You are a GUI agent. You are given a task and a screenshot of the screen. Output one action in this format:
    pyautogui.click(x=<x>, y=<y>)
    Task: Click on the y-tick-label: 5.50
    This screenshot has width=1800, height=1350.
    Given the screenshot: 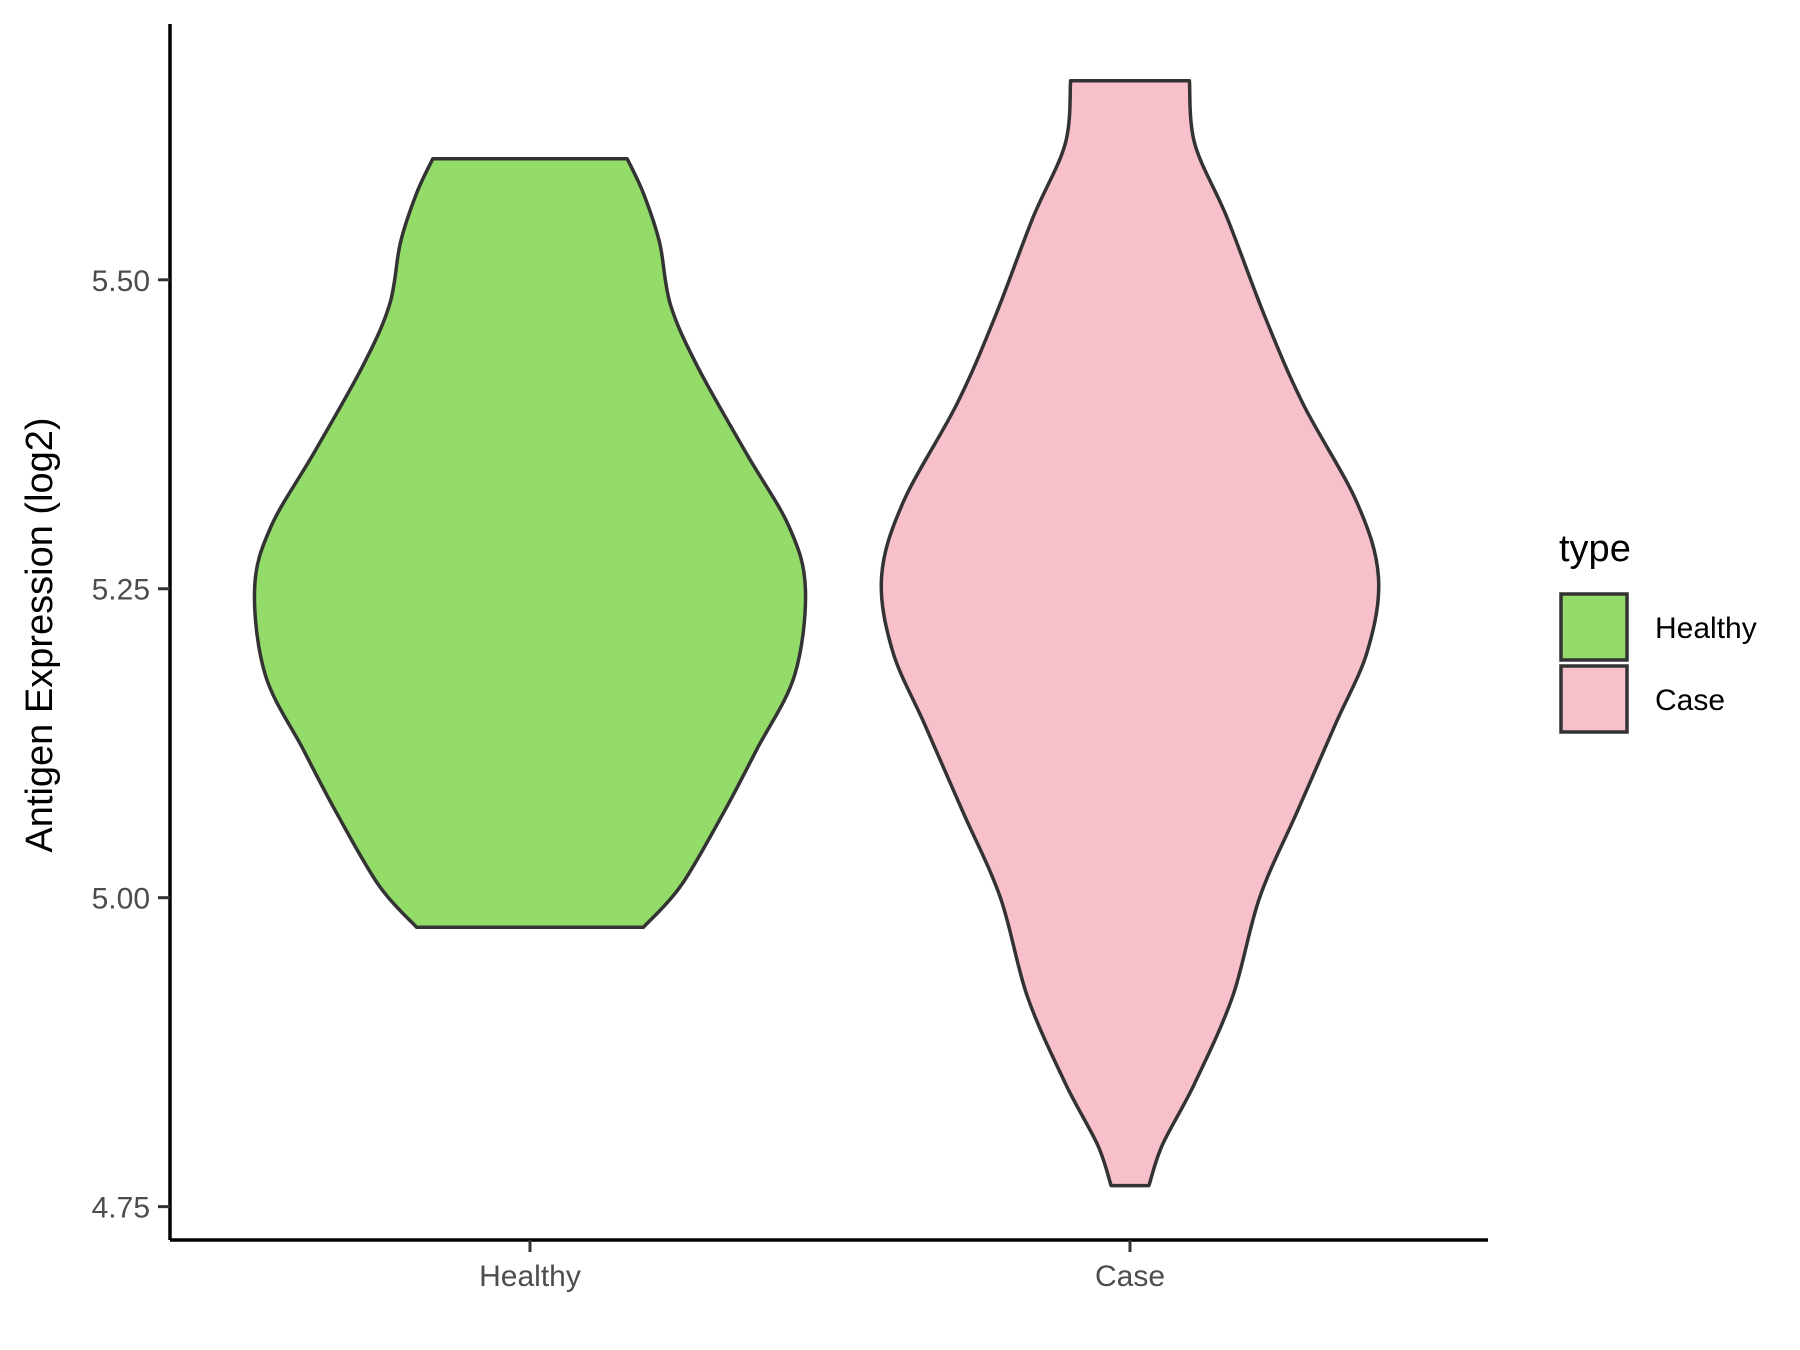 What is the action you would take?
    pyautogui.click(x=121, y=281)
    